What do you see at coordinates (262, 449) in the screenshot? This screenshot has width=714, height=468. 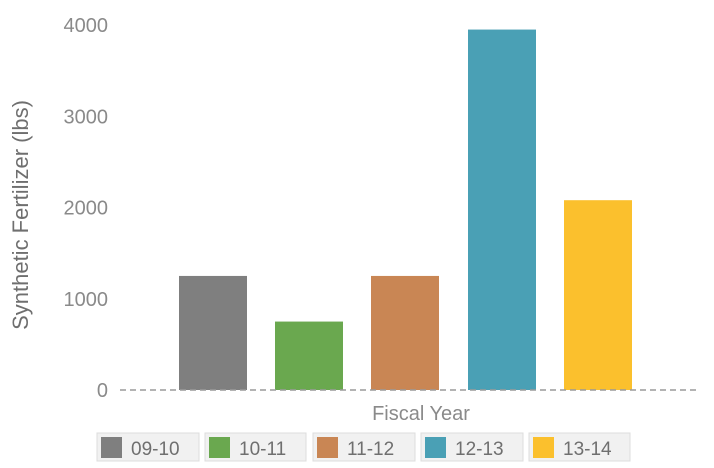 I see `legend-label: 10-11` at bounding box center [262, 449].